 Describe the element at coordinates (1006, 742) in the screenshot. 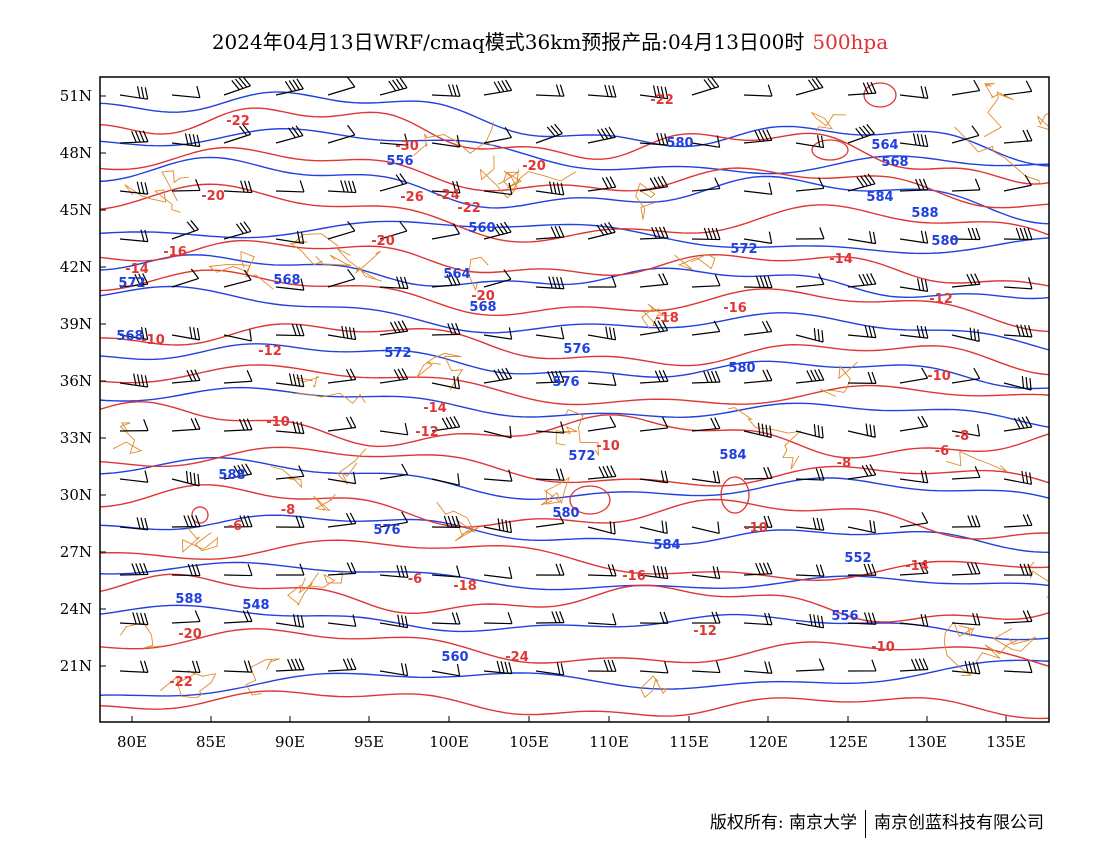

I see `lon-tick-label: 135E` at that location.